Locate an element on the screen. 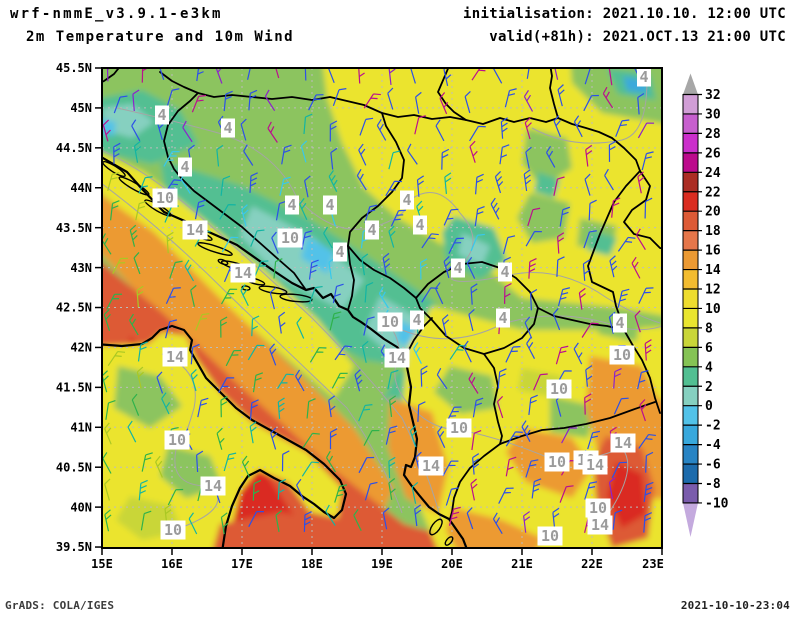 The height and width of the screenshot is (618, 800). colorbar-tick-label: -2 is located at coordinates (713, 426).